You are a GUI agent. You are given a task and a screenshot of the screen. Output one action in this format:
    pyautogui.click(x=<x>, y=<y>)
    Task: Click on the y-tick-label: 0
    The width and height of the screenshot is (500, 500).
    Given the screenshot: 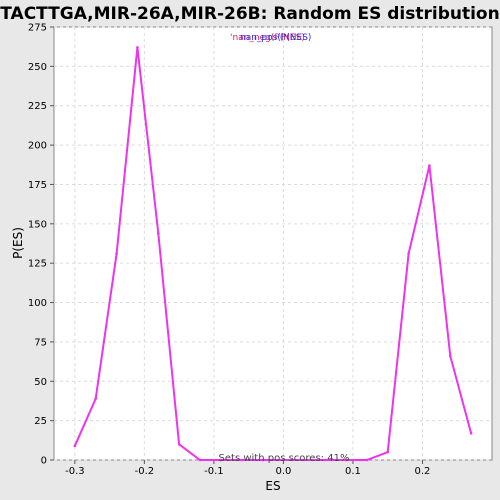 What is the action you would take?
    pyautogui.click(x=44, y=461)
    